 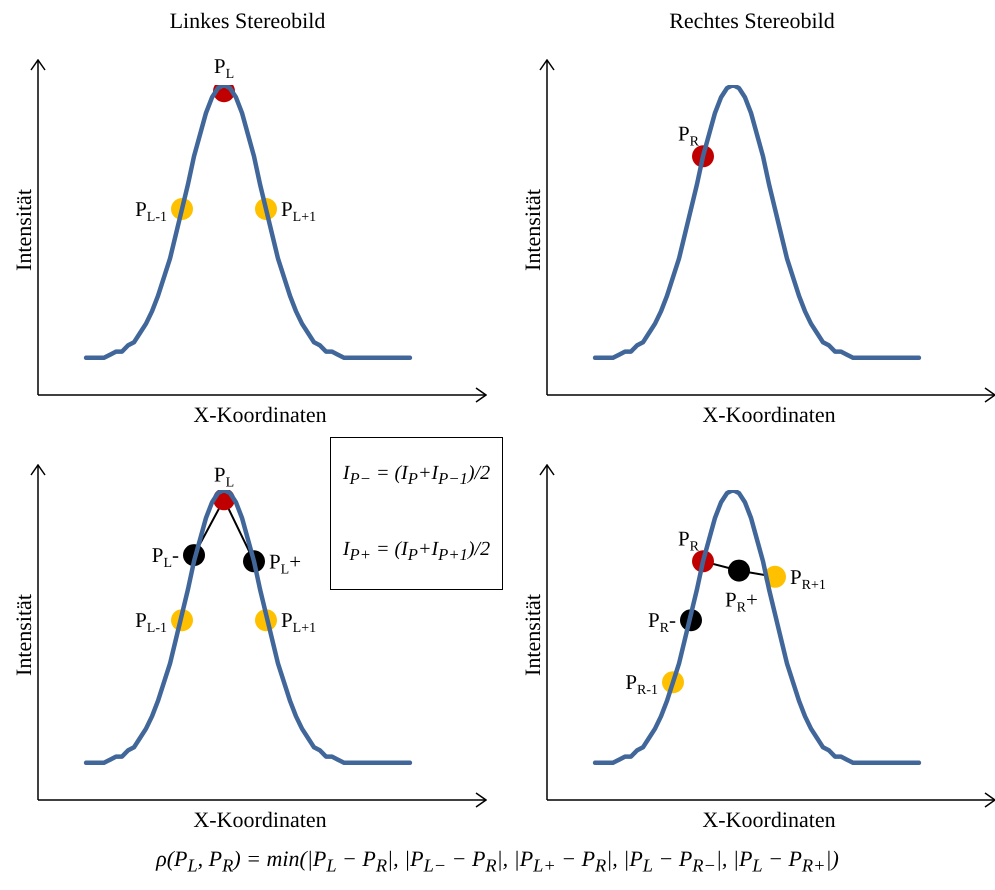 I want to click on text: ρ(P$_{L}$, P$_{R}$) = min(|P$_{L}$ − P$_{R}$|, |P$_{L−}$ − P$_{R}$|, |P$_{L+}$ − P$_{R}$|, |P$_{L}$ − P$_{R−}$|, |P$_{L}$ − P$_{R+}$|), so click(x=497, y=861).